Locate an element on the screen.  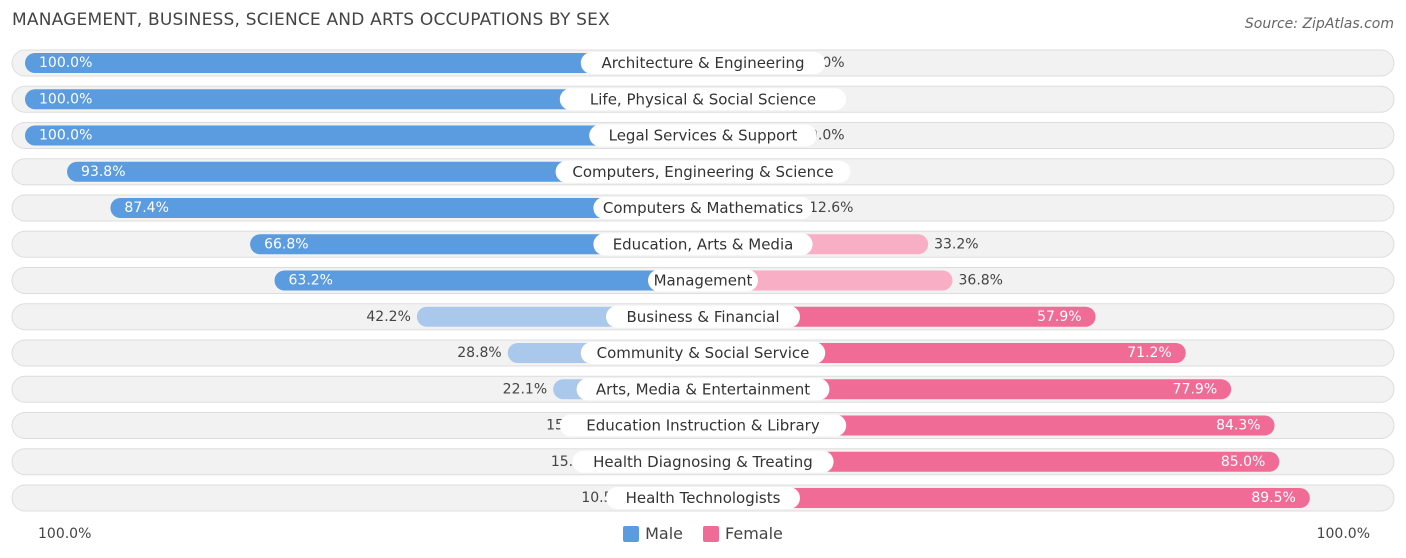
category-label: Business & Financial is located at coordinates (702, 317).